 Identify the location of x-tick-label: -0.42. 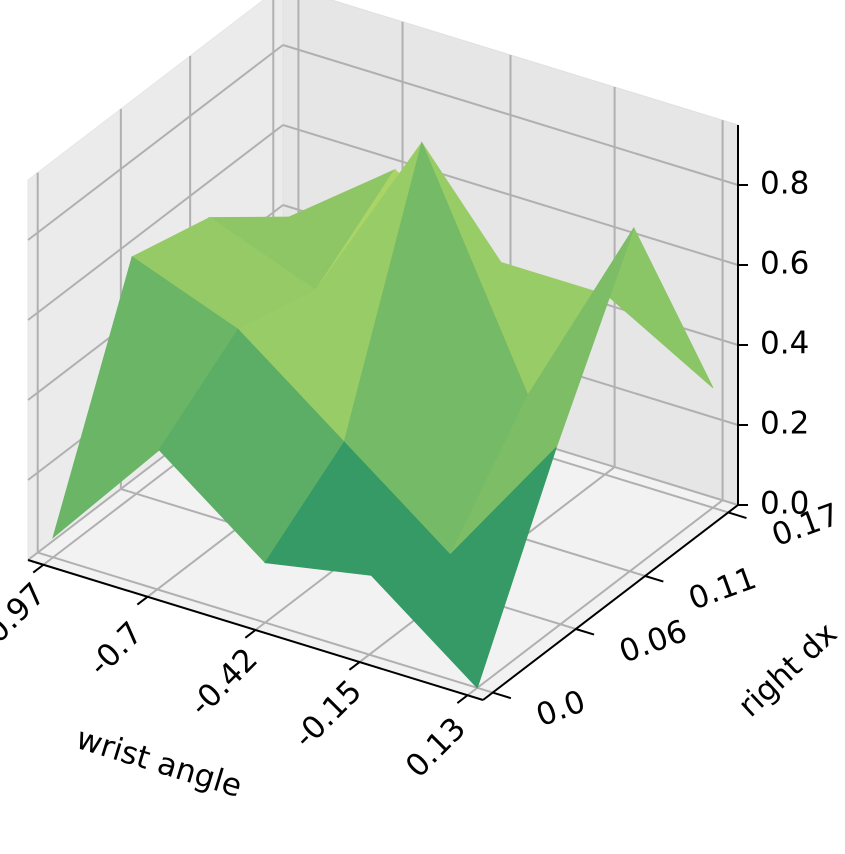
(224, 682).